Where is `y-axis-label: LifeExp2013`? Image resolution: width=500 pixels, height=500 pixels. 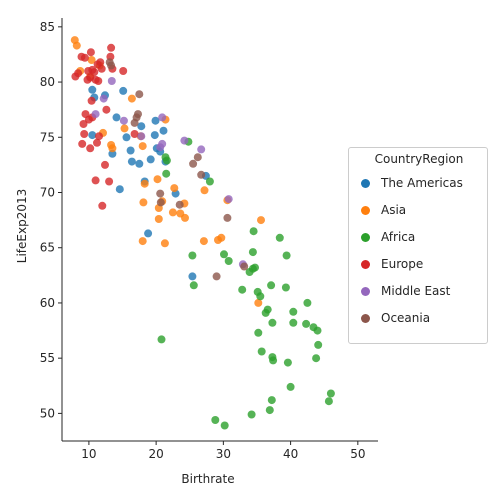
y-axis-label: LifeExp2013 is located at coordinates (22, 226).